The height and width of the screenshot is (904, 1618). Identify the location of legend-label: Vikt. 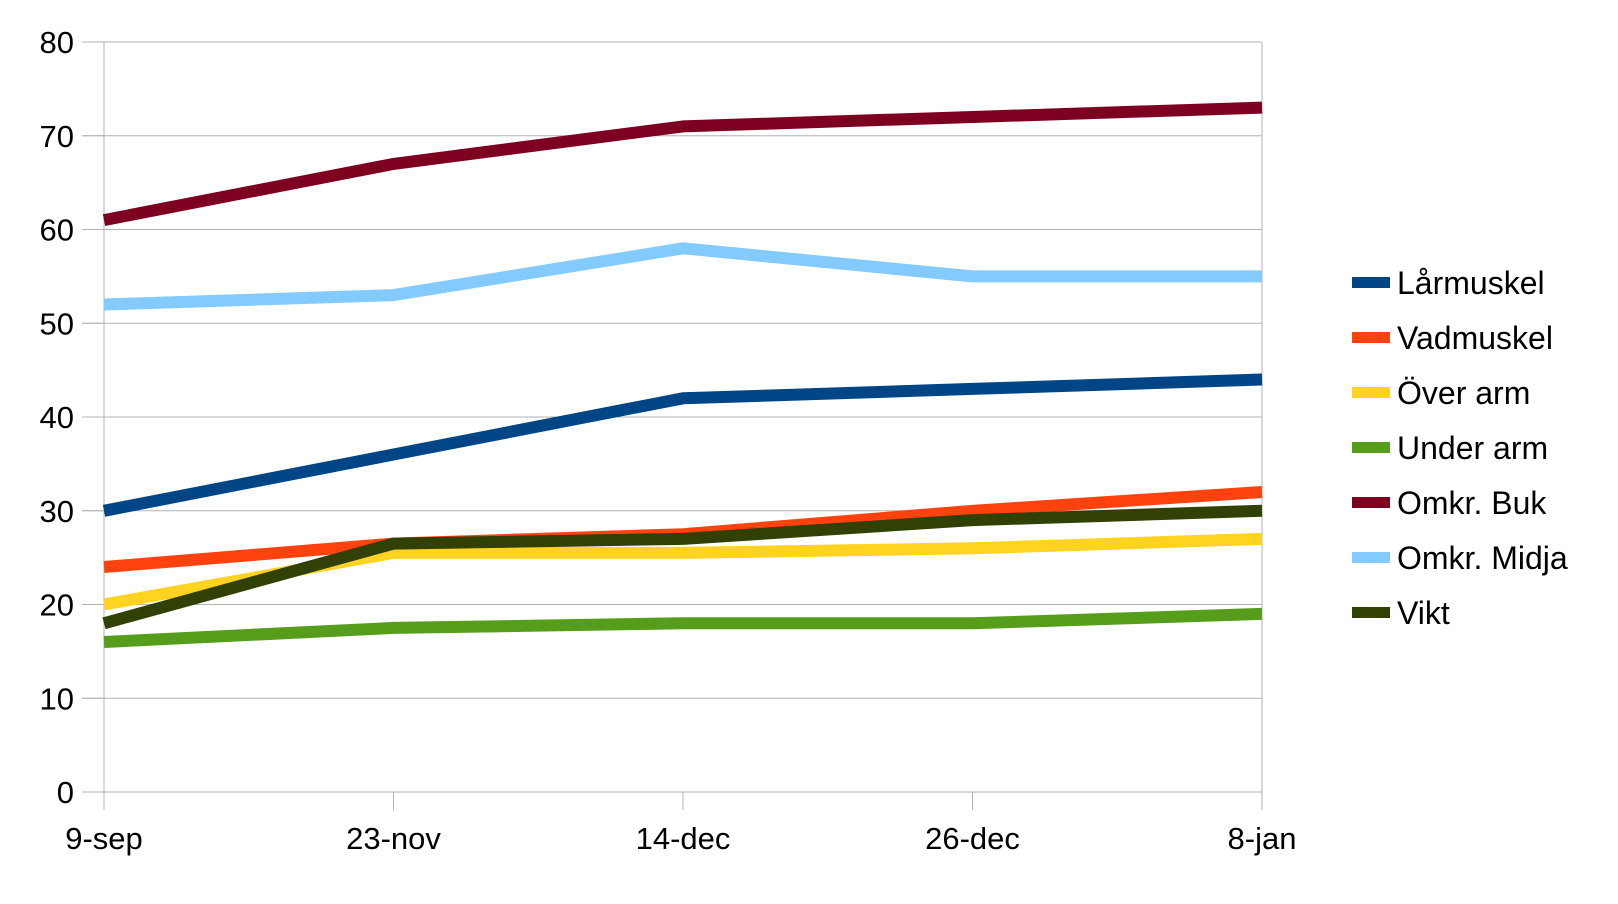
(1423, 613).